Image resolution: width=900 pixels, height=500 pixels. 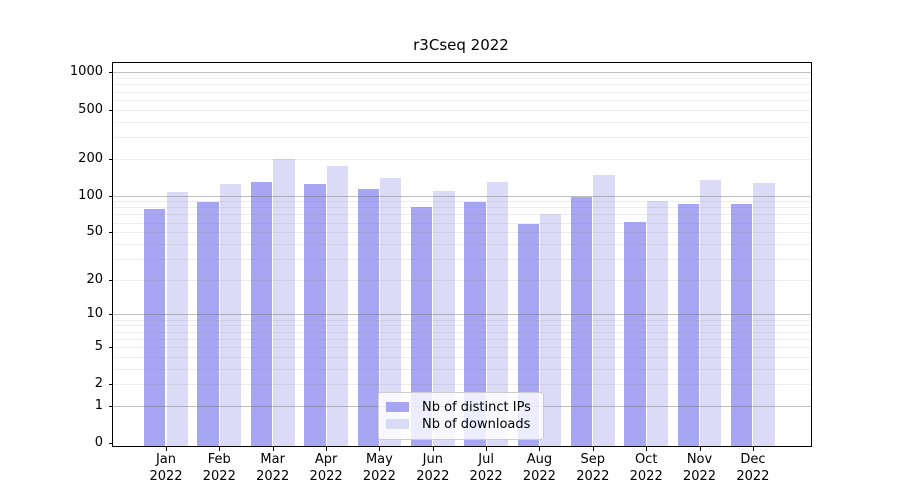 I want to click on legend-row-ips: Nb of distinct IPs, so click(x=460, y=407).